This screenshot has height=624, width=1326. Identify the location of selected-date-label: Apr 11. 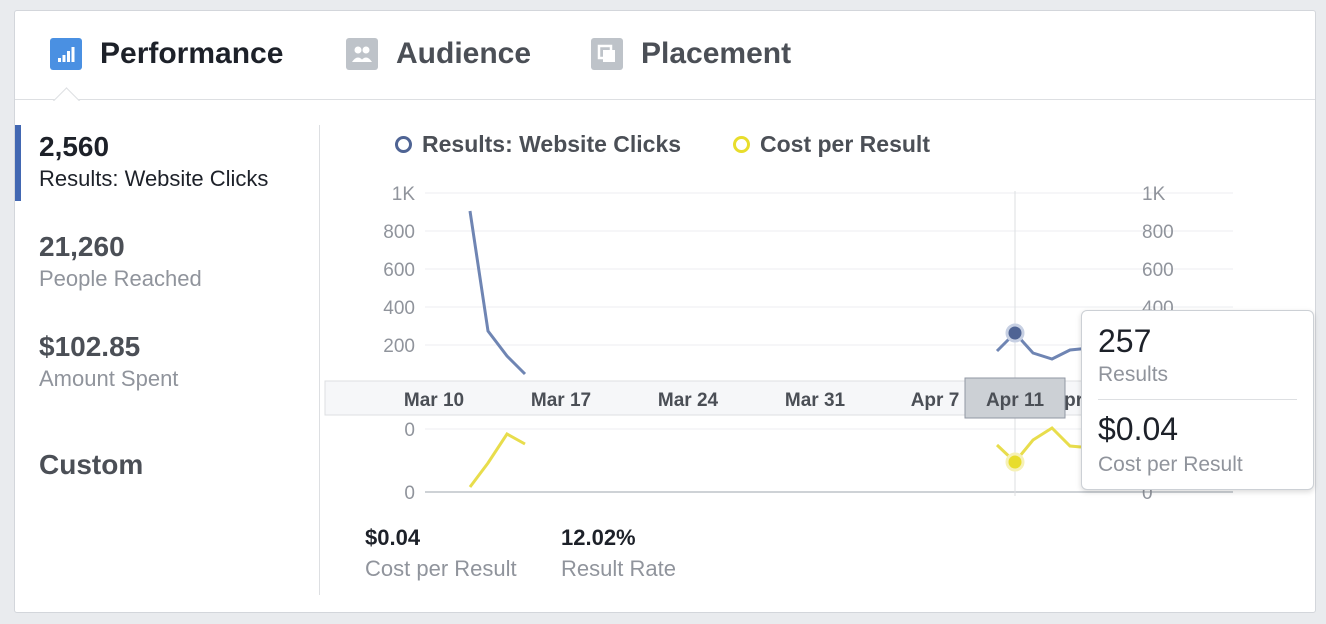
(1015, 400).